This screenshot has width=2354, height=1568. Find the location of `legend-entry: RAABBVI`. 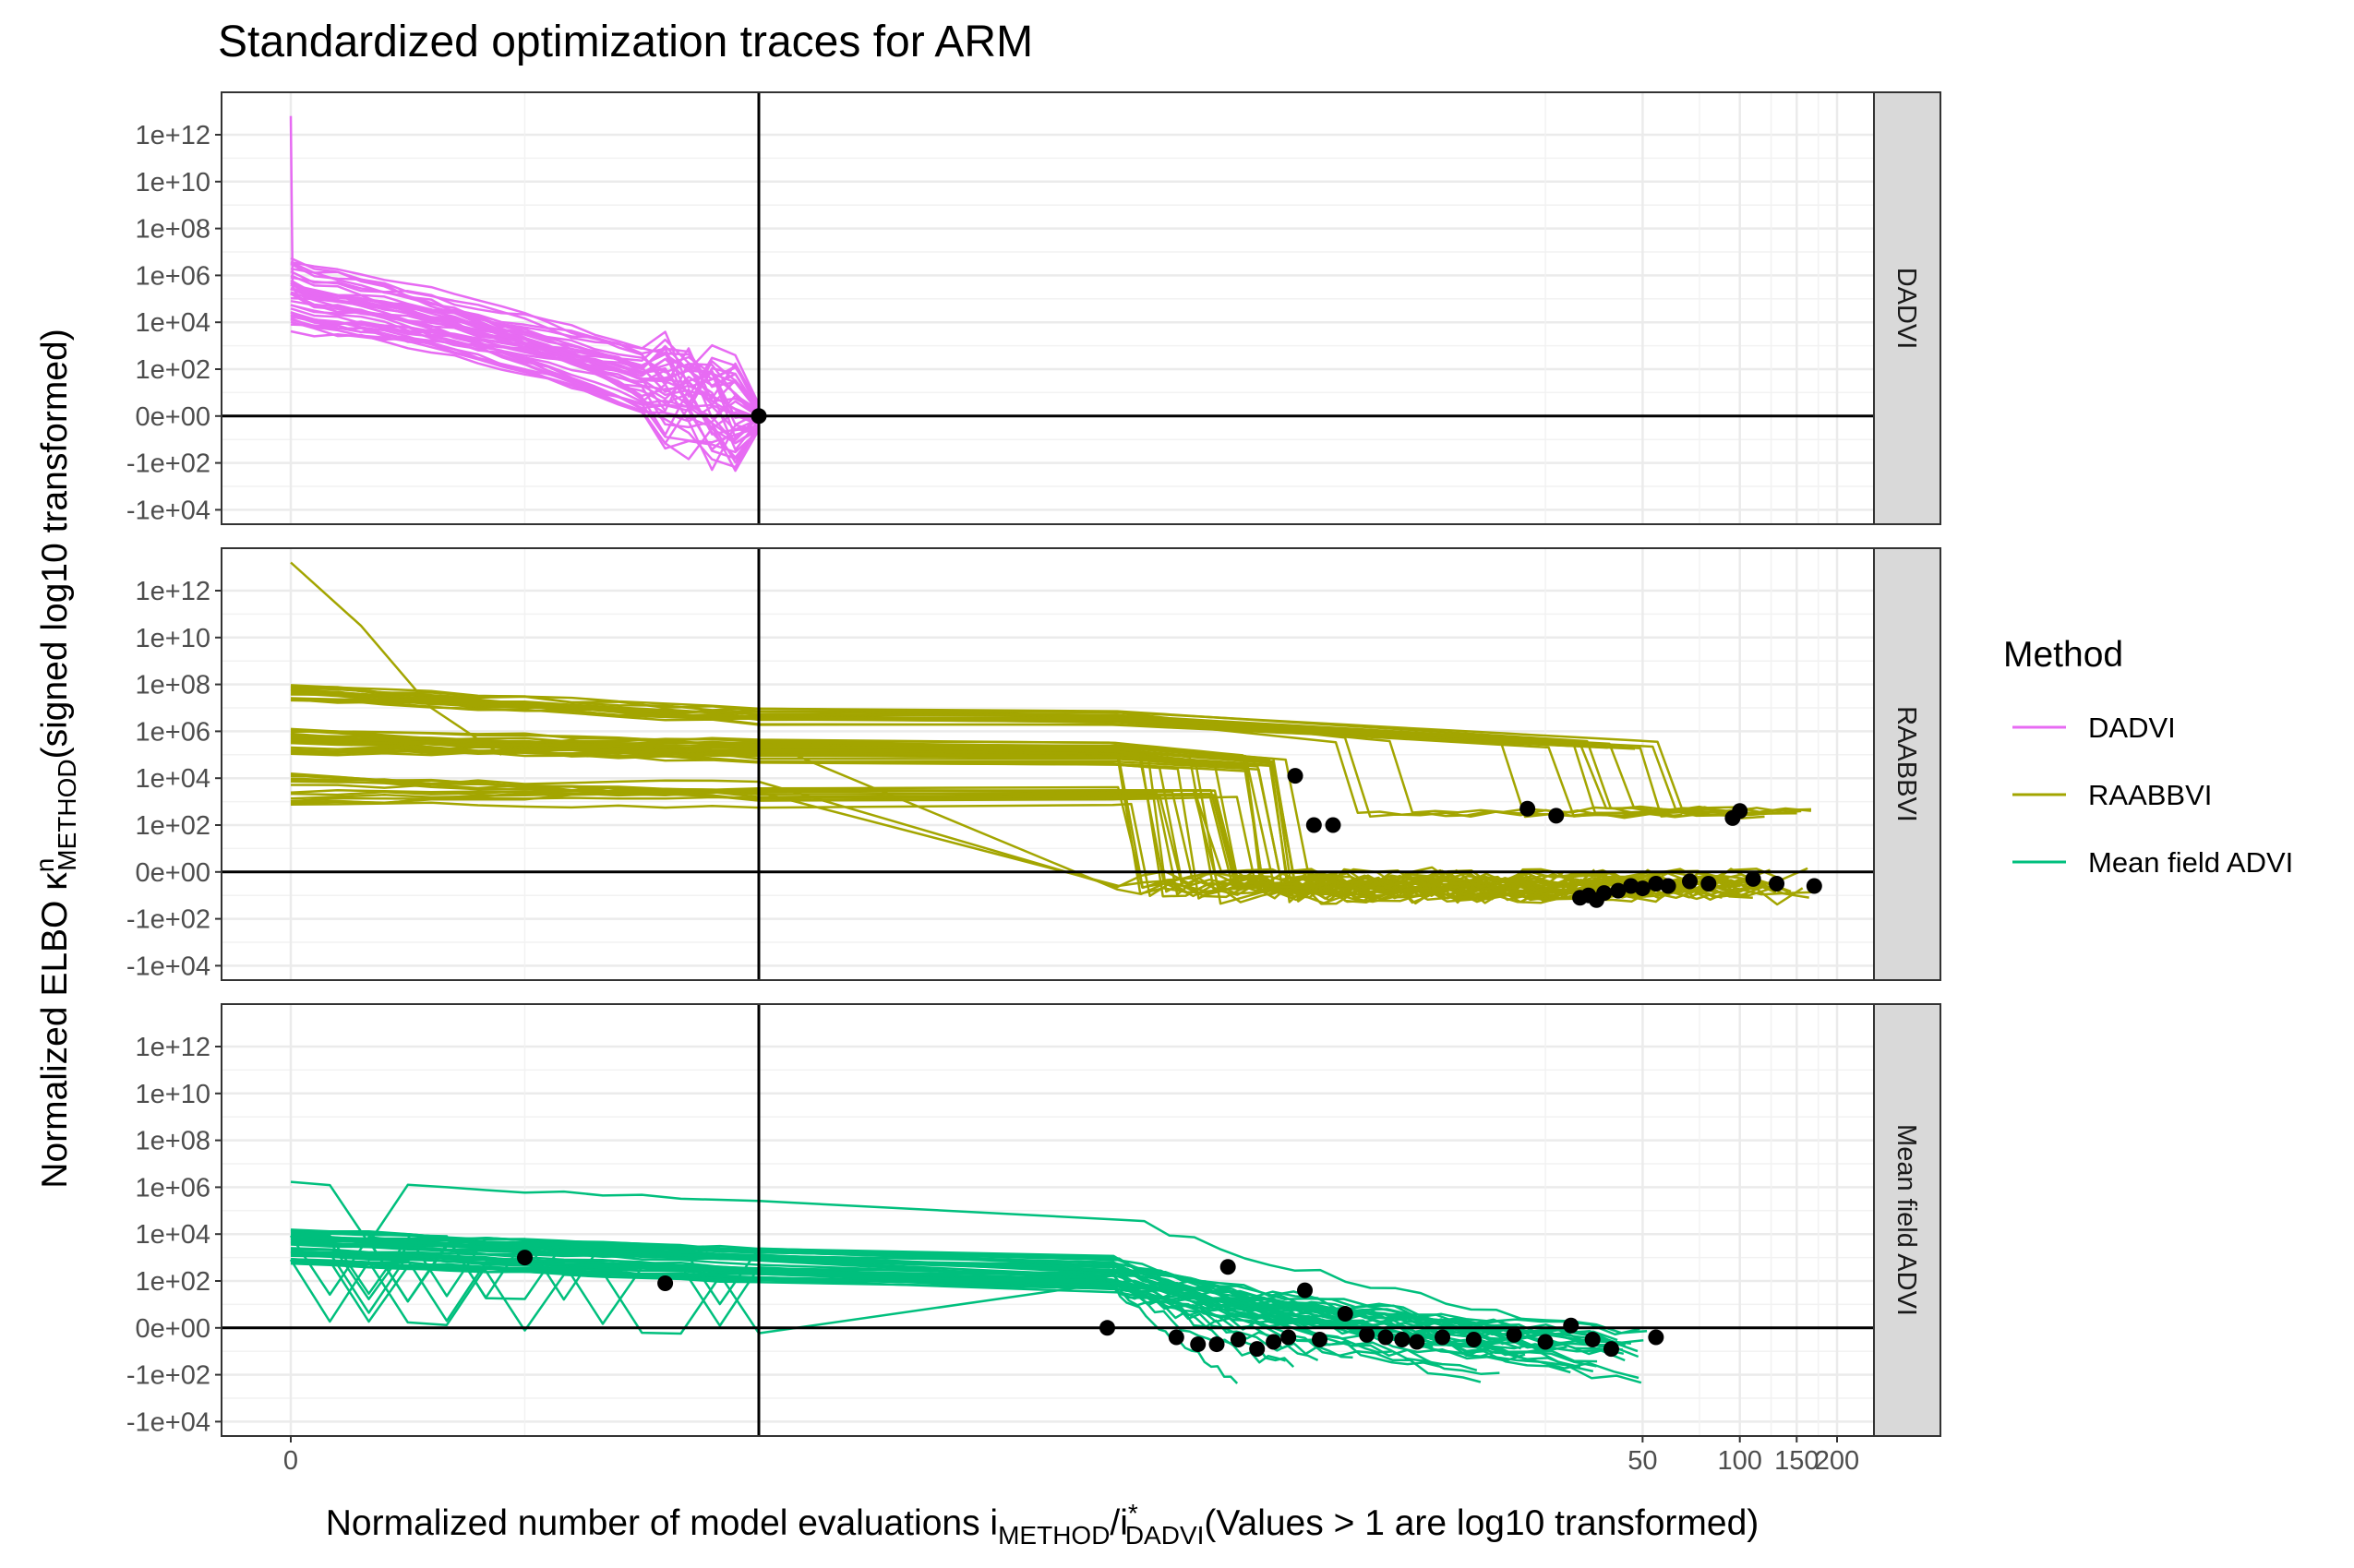

legend-entry: RAABBVI is located at coordinates (2150, 795).